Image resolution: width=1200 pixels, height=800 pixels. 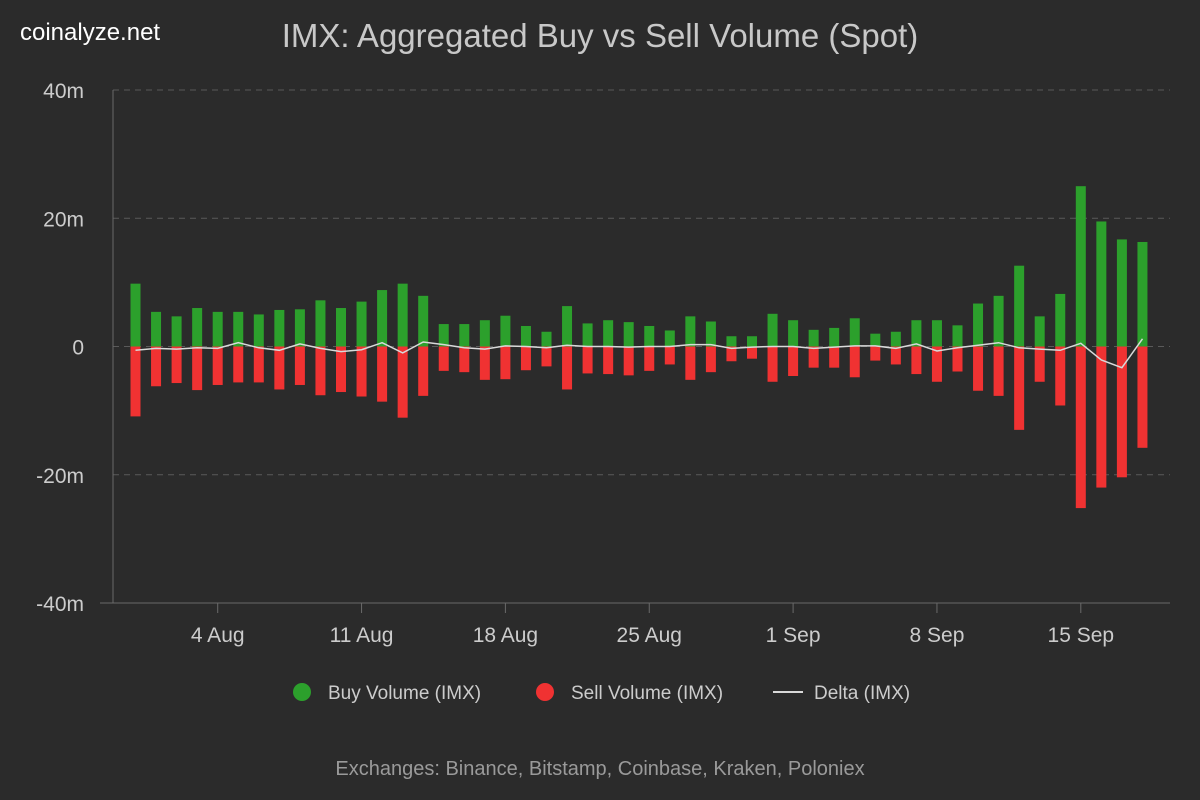 What do you see at coordinates (90, 32) in the screenshot?
I see `site-label: coinalyze.net` at bounding box center [90, 32].